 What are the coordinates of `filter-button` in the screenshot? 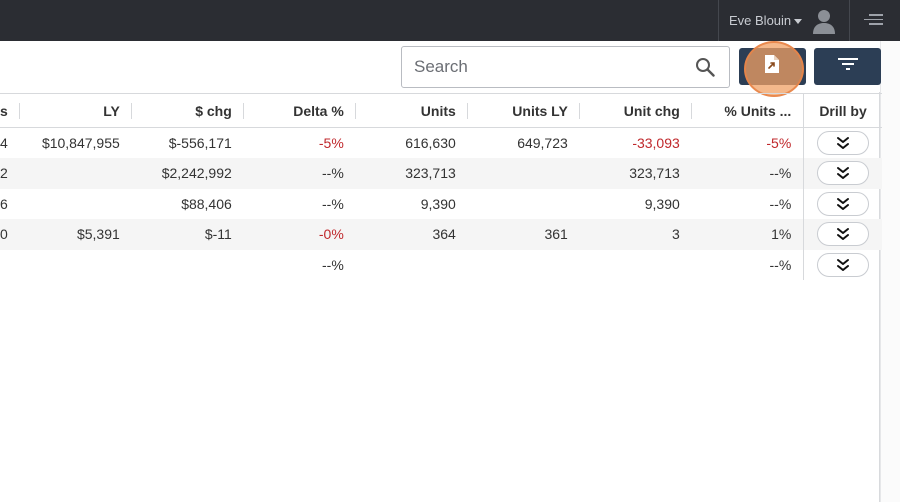 It's located at (847, 66).